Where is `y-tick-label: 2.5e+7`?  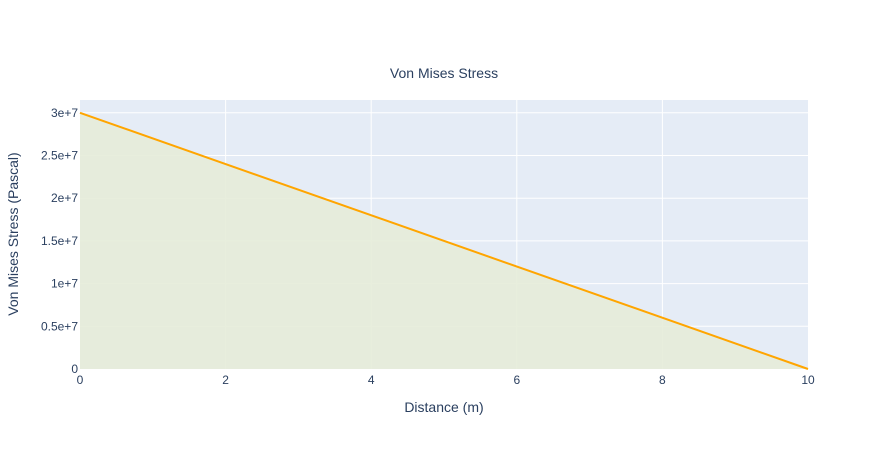
y-tick-label: 2.5e+7 is located at coordinates (59, 156).